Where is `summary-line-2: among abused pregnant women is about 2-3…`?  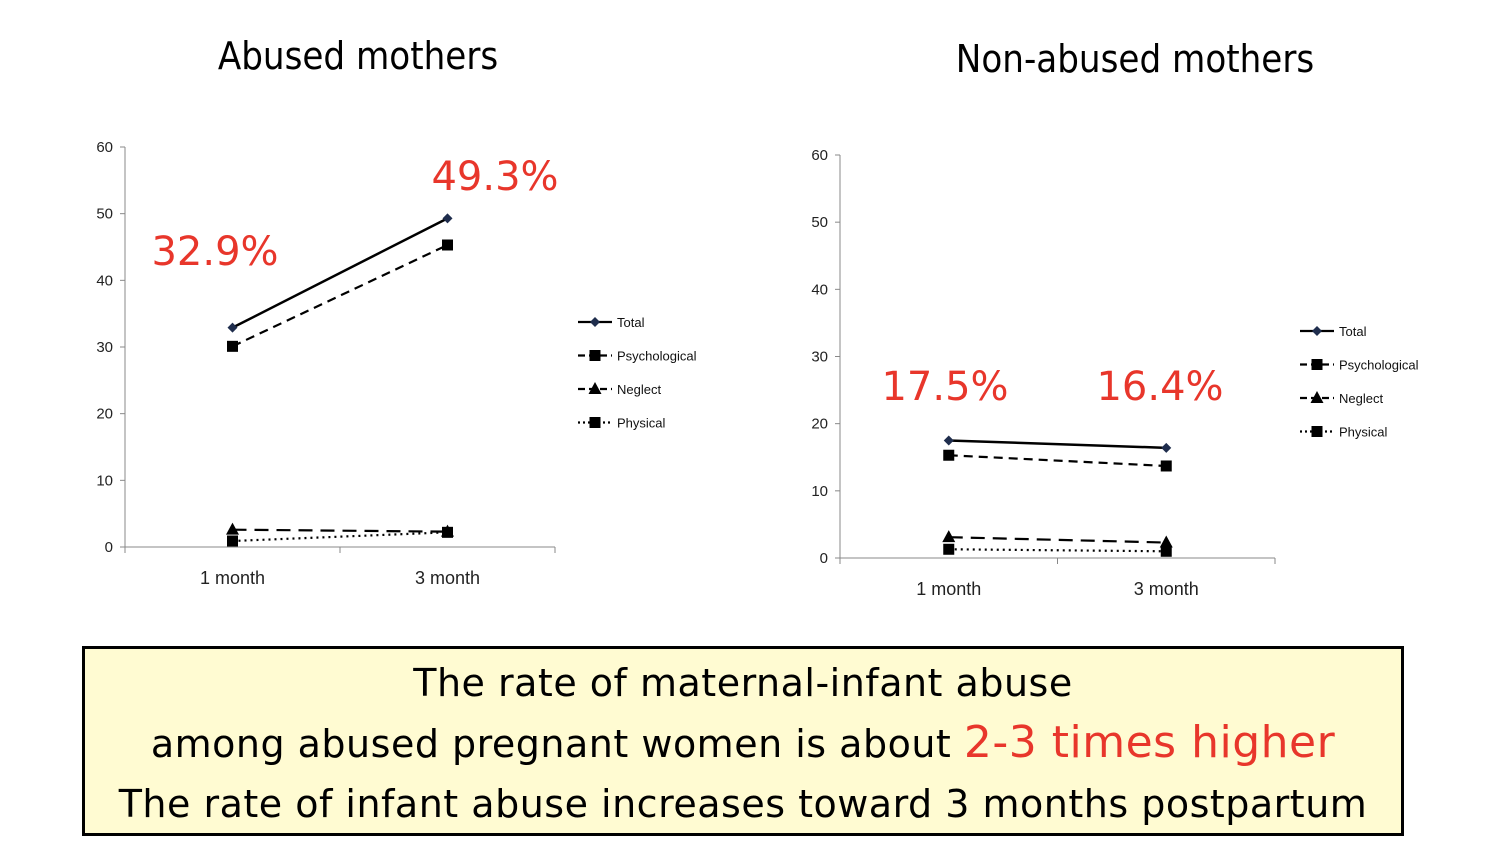 summary-line-2: among abused pregnant women is about 2-3… is located at coordinates (743, 743).